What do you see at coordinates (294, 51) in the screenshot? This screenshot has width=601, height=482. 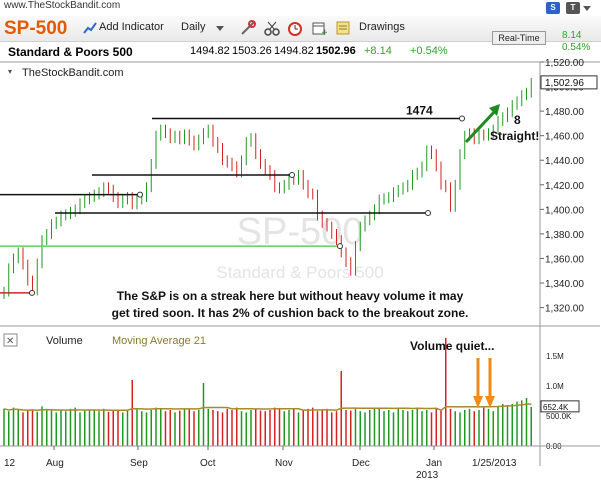 I see `quote-low: 1494.82` at bounding box center [294, 51].